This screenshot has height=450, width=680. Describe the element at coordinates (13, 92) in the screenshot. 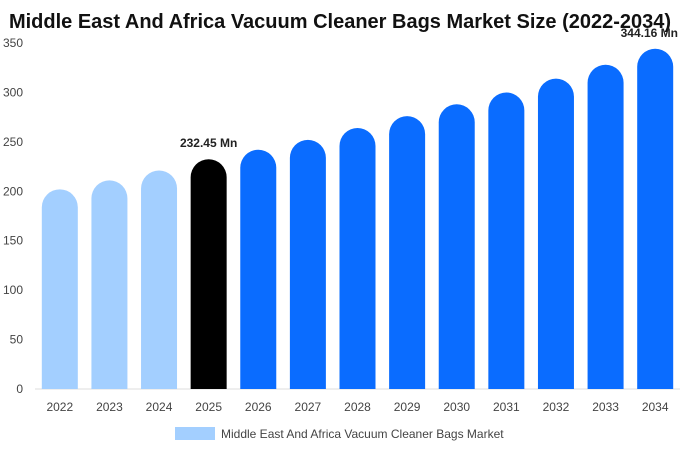

I see `y-tick-label: 300` at that location.